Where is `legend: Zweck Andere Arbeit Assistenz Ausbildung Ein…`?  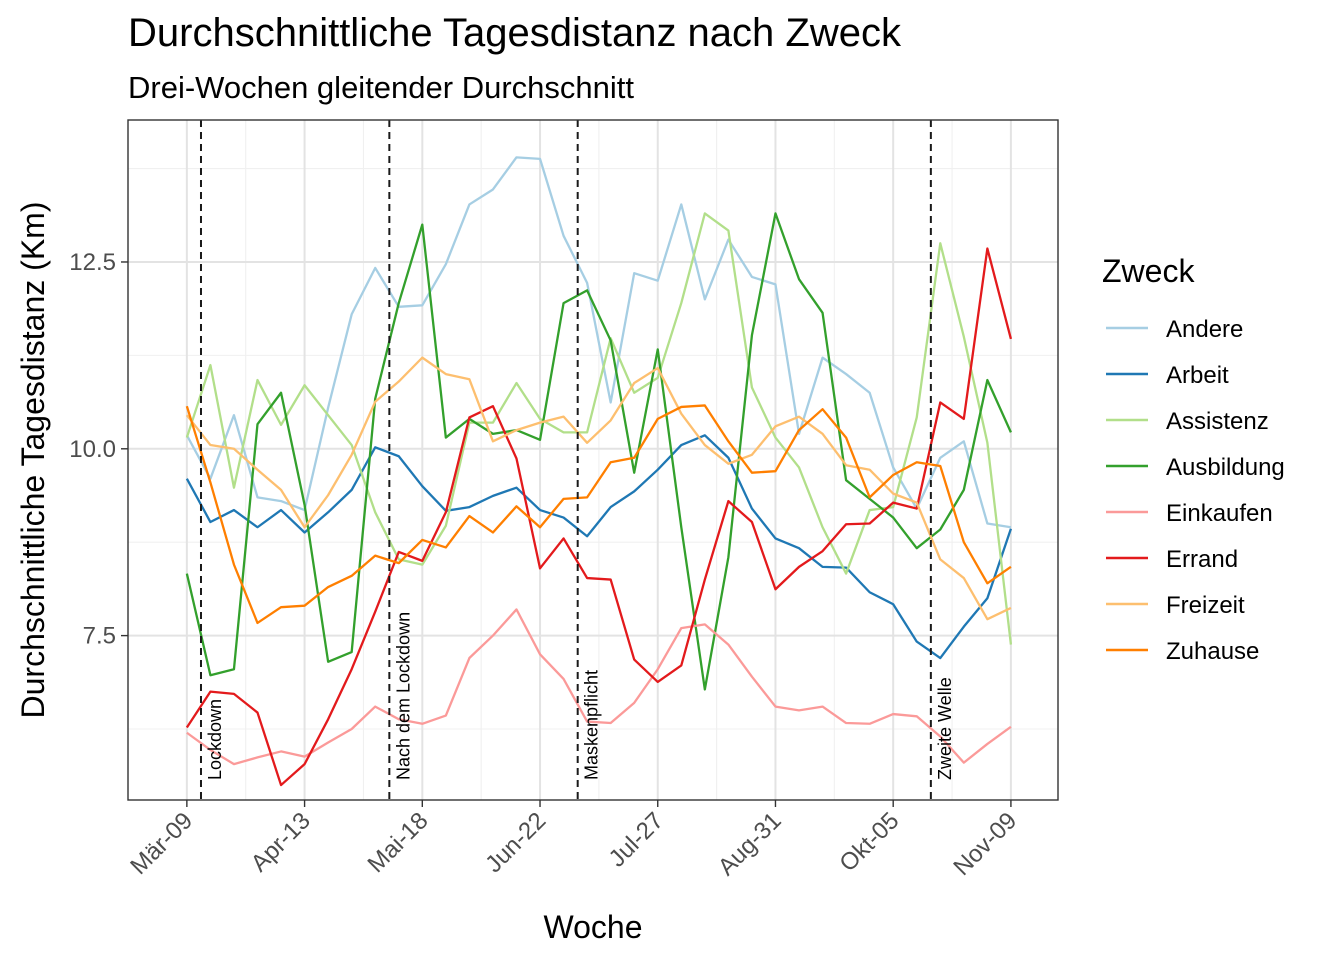
legend: Zweck Andere Arbeit Assistenz Ausbildung Ein… is located at coordinates (1193, 459).